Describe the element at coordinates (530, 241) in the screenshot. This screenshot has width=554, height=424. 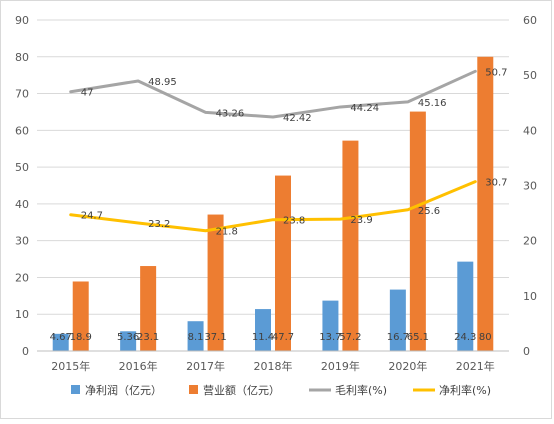
I see `right-y-tick-label: 20` at that location.